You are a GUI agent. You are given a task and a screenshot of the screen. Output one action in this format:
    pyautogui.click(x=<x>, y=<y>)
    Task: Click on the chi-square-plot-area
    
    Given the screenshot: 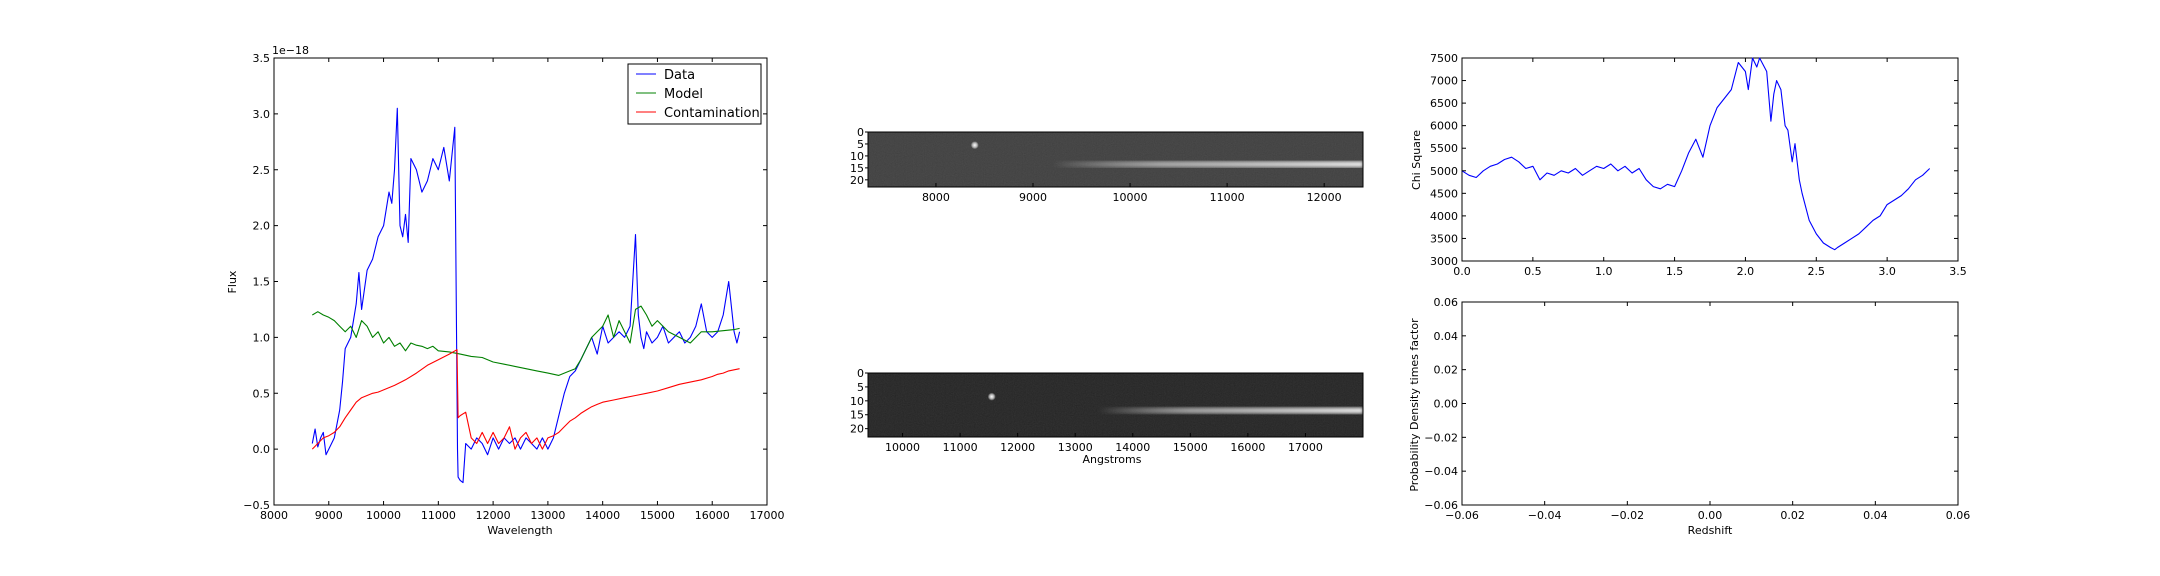 What is the action you would take?
    pyautogui.click(x=1710, y=159)
    